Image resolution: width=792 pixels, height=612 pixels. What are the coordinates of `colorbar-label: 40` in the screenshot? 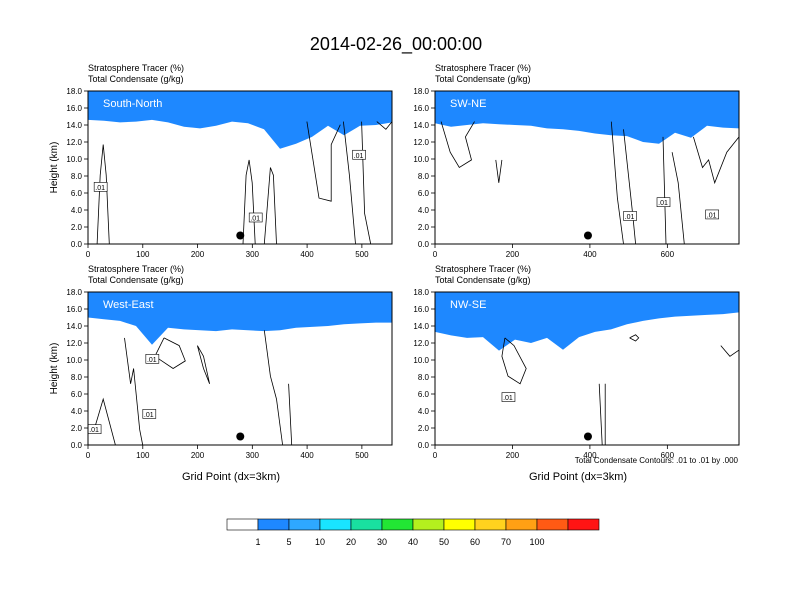 It's located at (413, 542).